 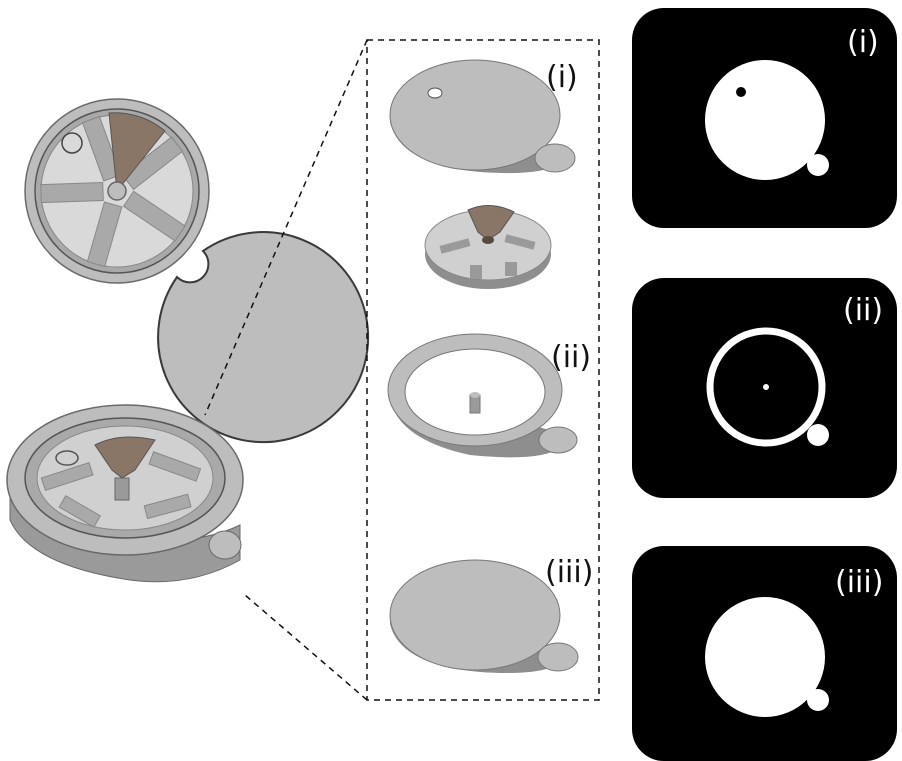 I want to click on center-pivot, so click(x=117, y=191).